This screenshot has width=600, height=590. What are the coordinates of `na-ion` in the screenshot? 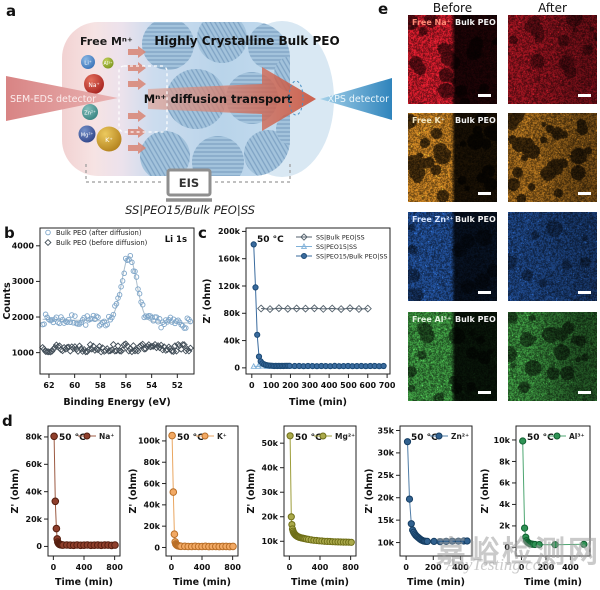 It's located at (94, 84).